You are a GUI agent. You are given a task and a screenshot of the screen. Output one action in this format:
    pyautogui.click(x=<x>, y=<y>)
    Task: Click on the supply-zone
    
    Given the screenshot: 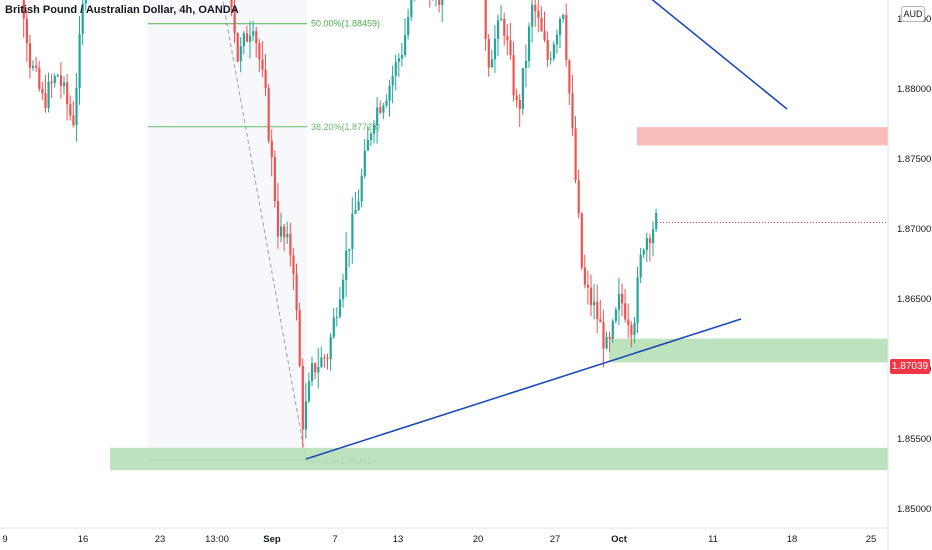 What is the action you would take?
    pyautogui.click(x=762, y=136)
    